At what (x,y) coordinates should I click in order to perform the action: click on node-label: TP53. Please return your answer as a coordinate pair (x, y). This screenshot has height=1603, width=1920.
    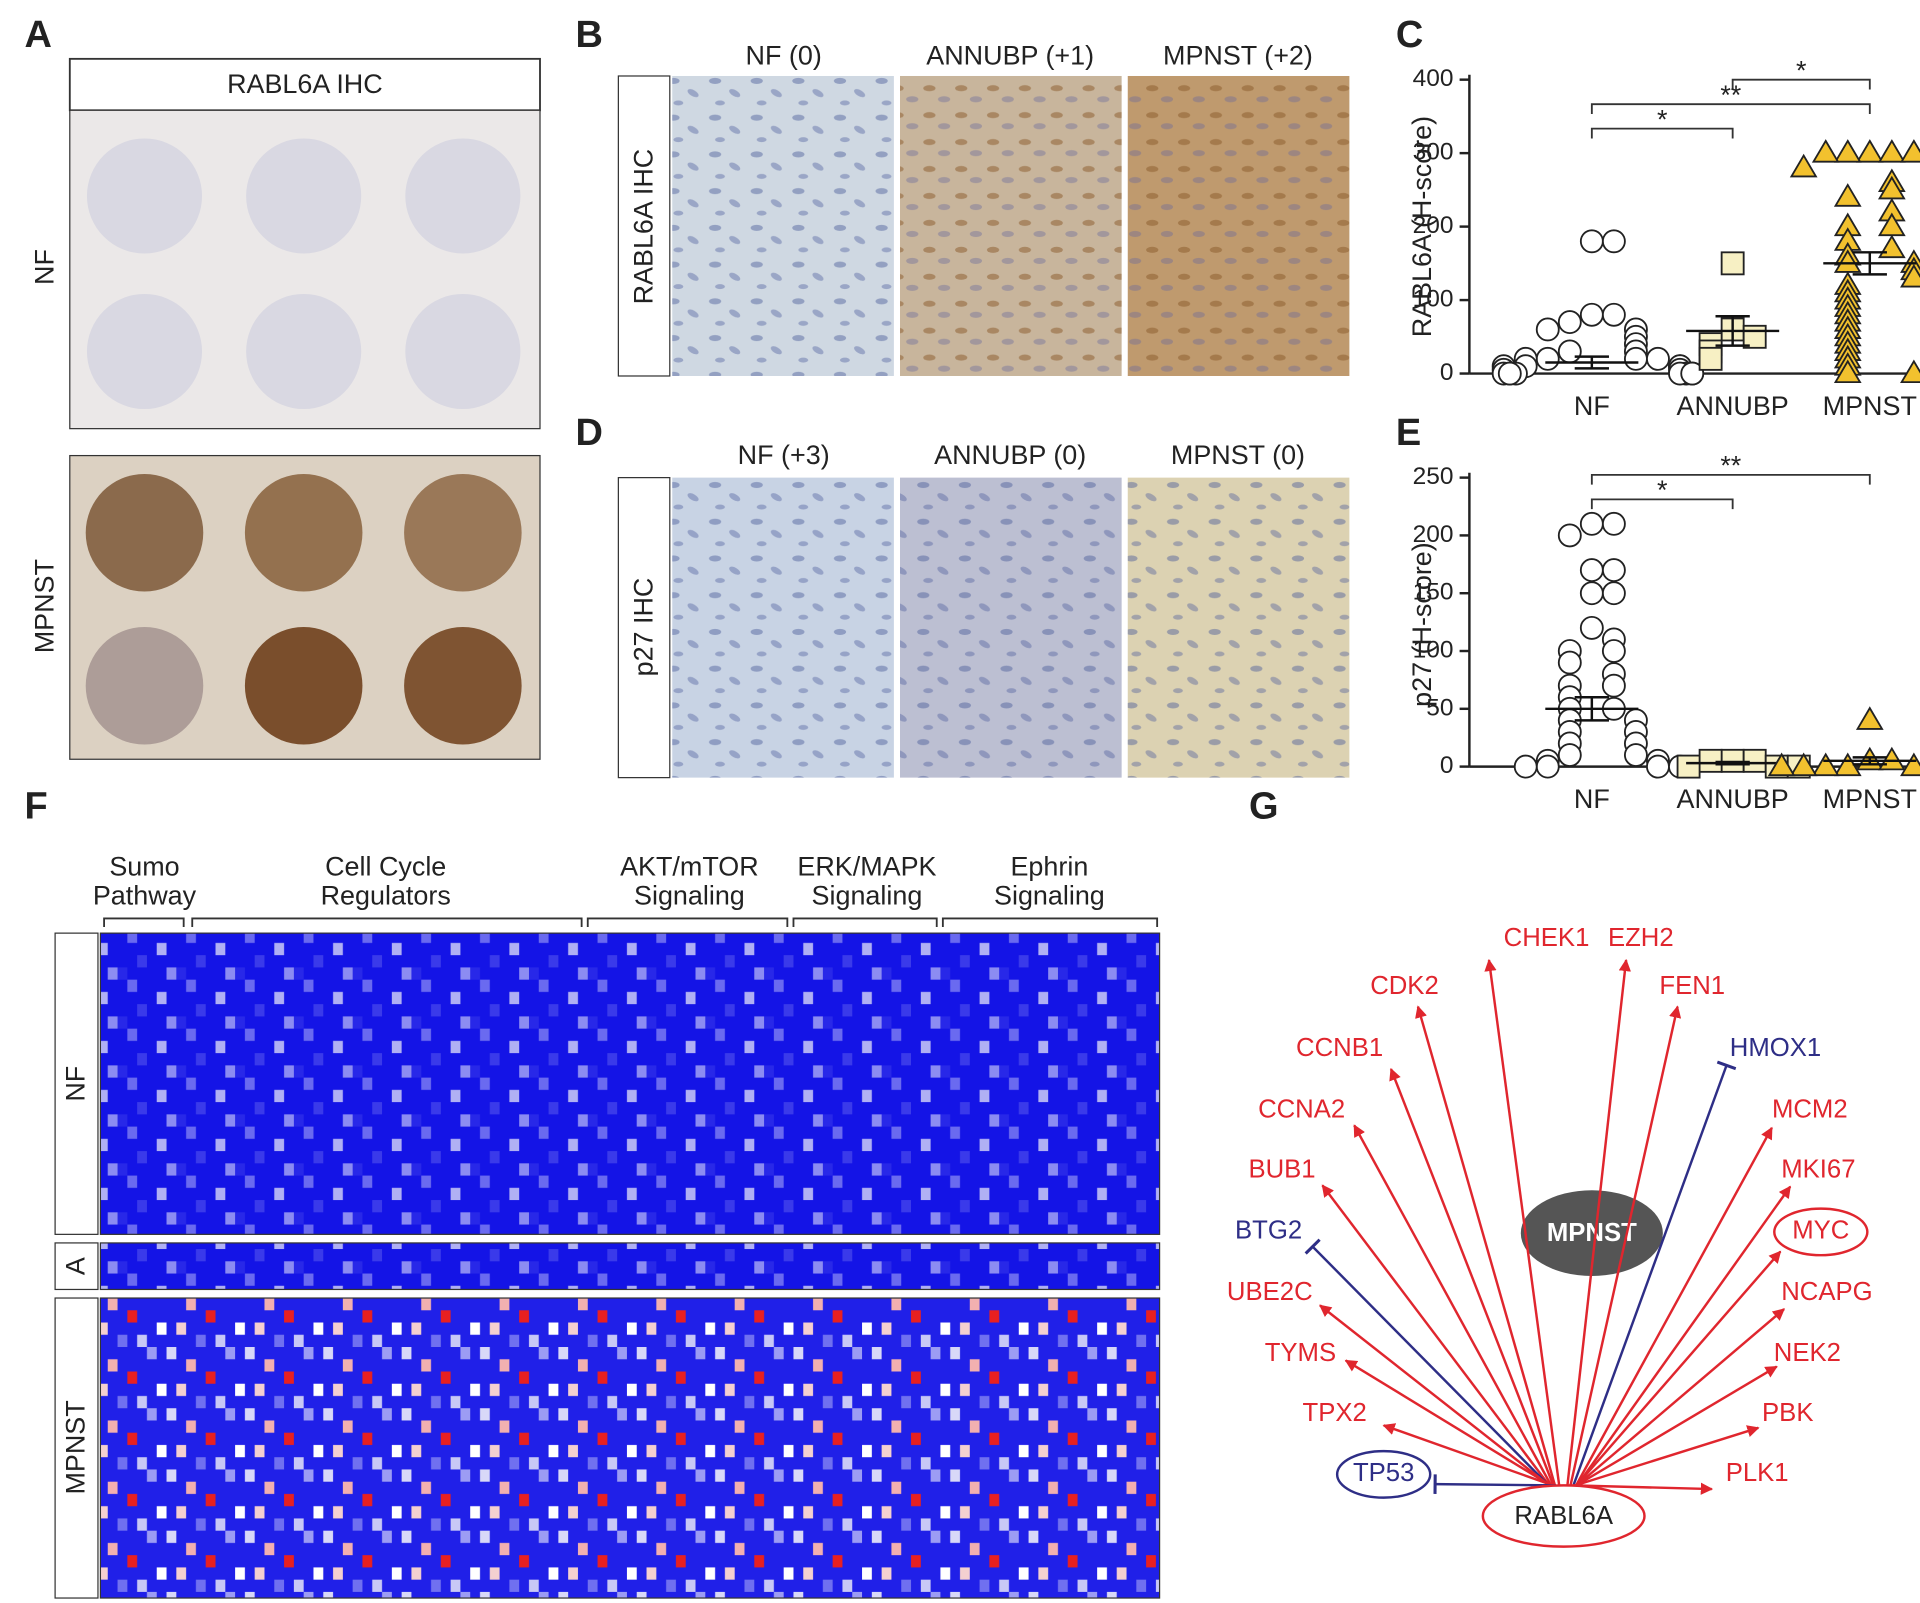
    Looking at the image, I should click on (1383, 1473).